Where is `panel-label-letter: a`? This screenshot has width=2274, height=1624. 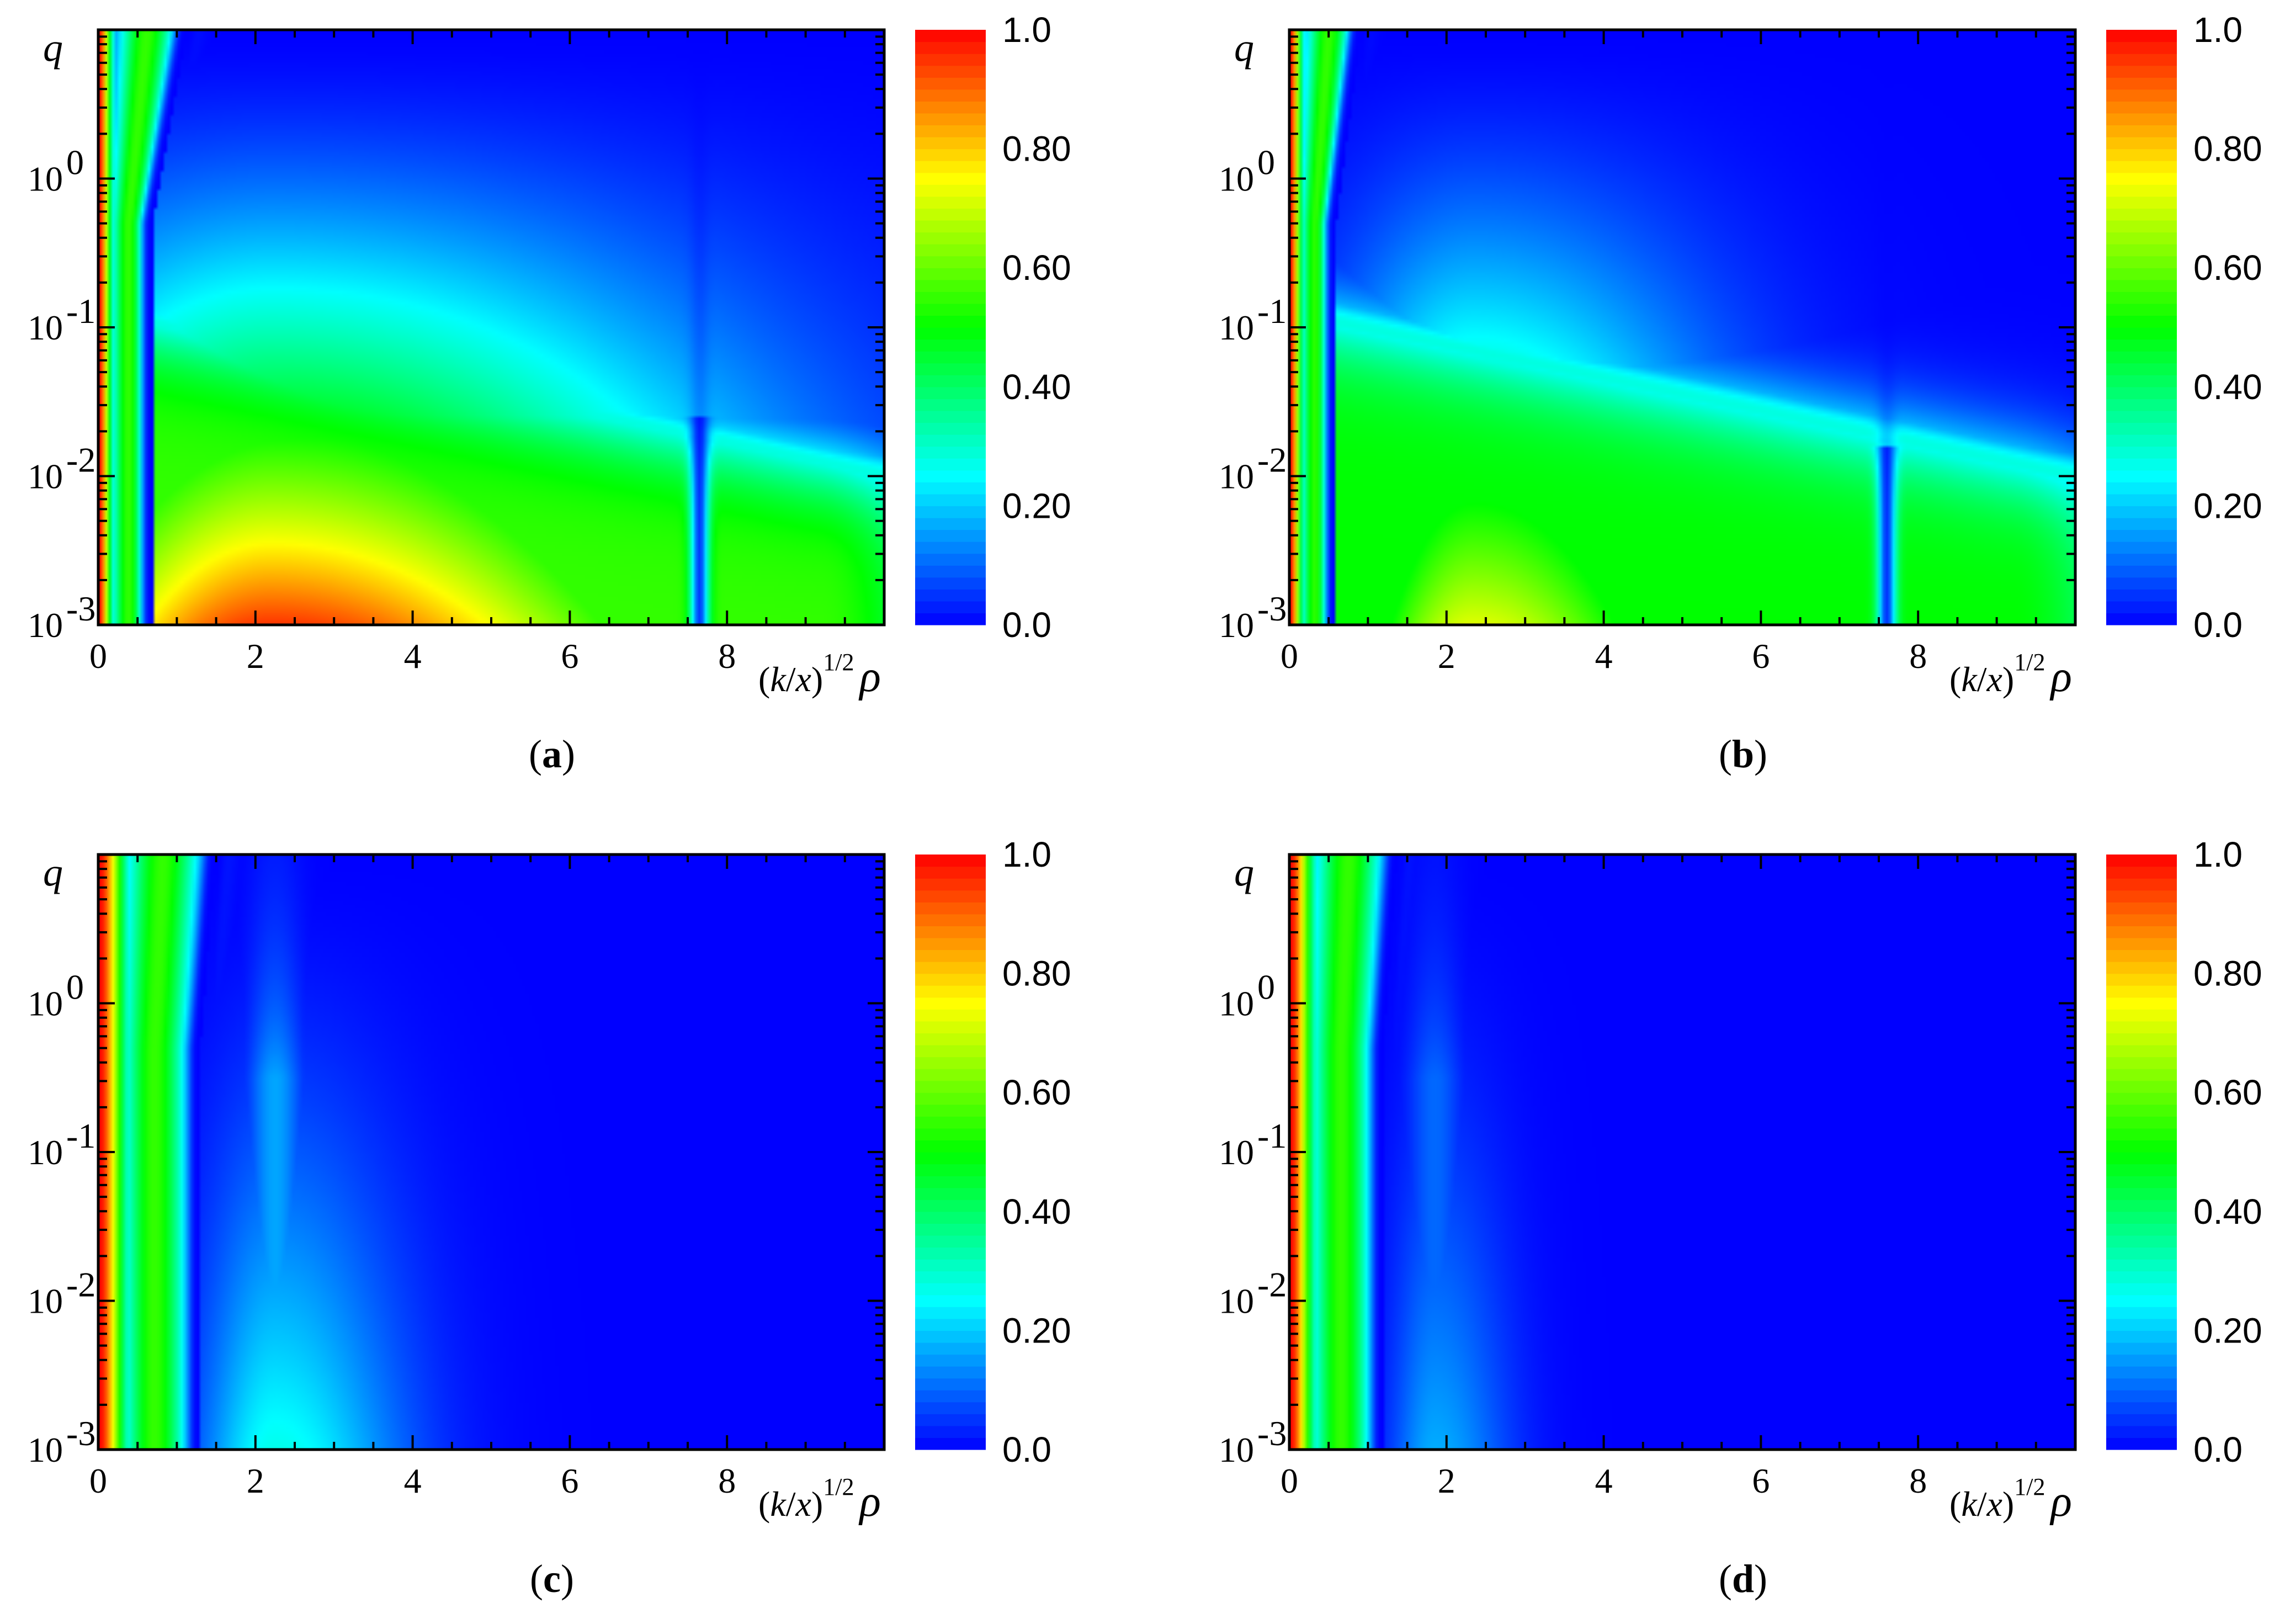 panel-label-letter: a is located at coordinates (552, 754).